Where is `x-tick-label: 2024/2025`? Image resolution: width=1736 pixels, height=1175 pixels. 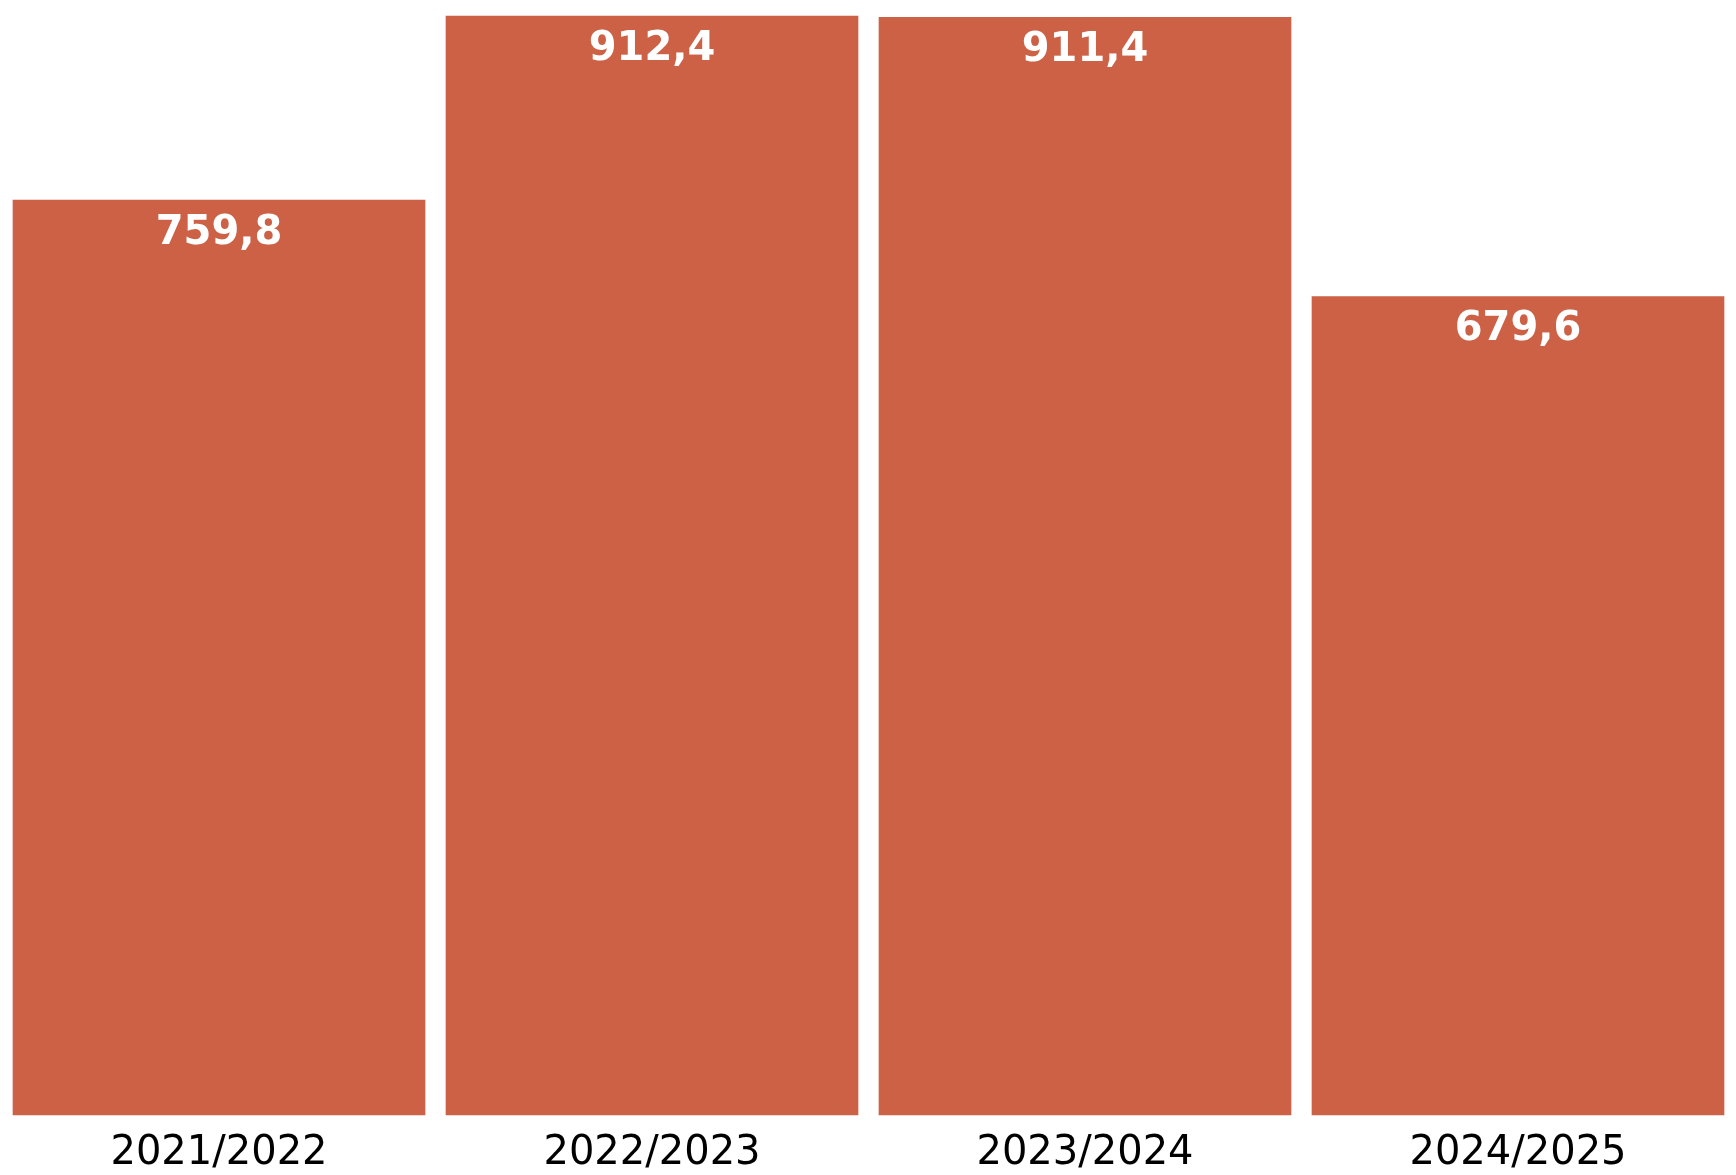 x-tick-label: 2024/2025 is located at coordinates (1518, 1149).